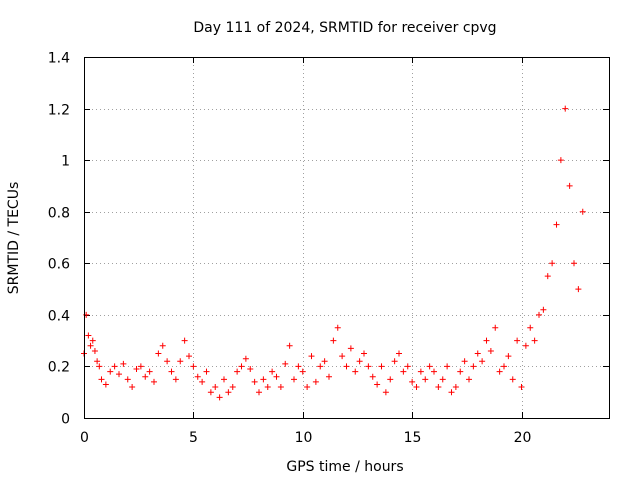 The height and width of the screenshot is (480, 640). Describe the element at coordinates (59, 111) in the screenshot. I see `y-tick-label: 1.2` at that location.